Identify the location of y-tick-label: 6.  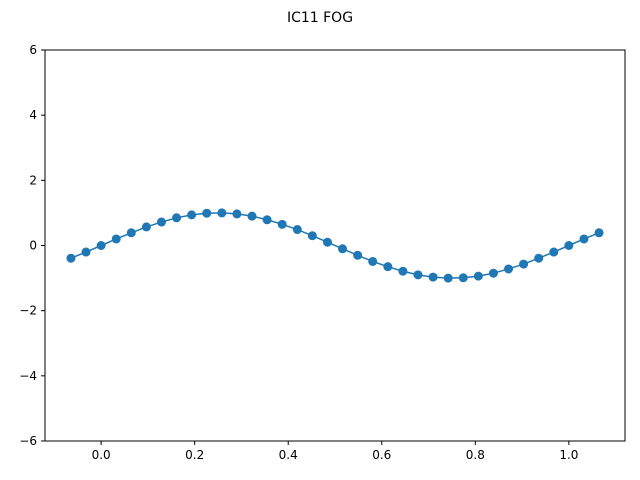
(33, 50).